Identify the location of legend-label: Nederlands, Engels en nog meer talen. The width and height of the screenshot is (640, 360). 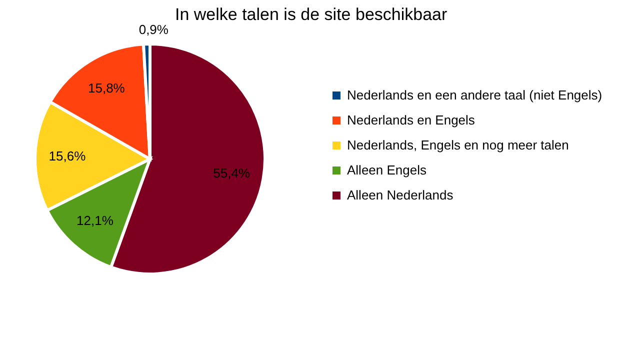
(458, 145).